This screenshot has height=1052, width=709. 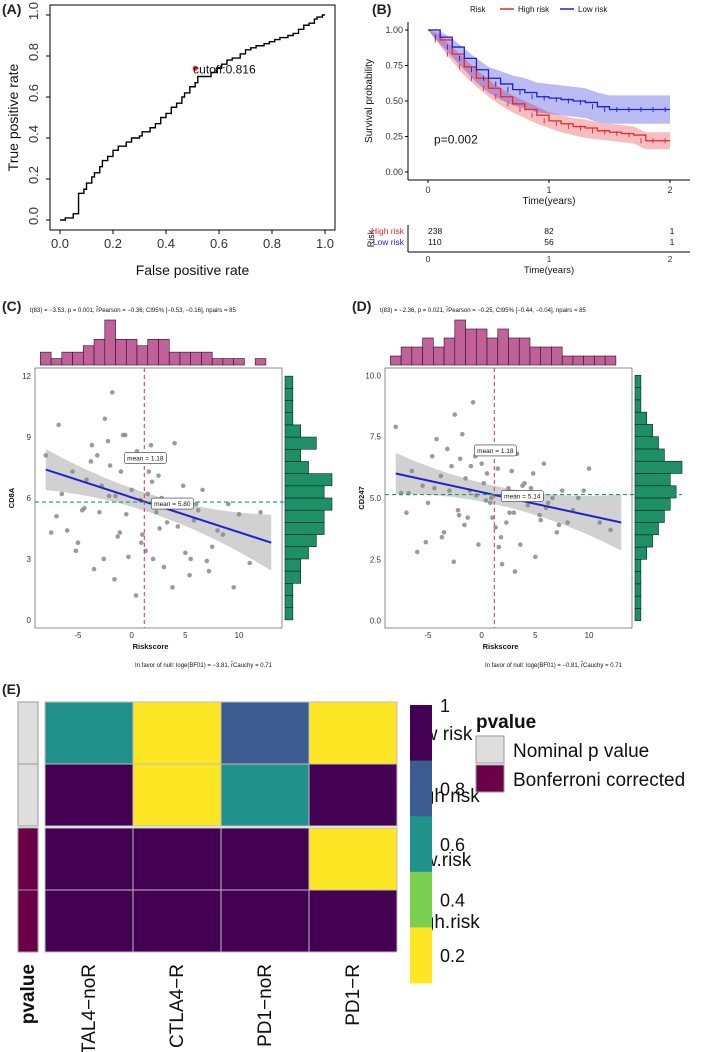 What do you see at coordinates (445, 706) in the screenshot?
I see `colorbar-tick-label: 1` at bounding box center [445, 706].